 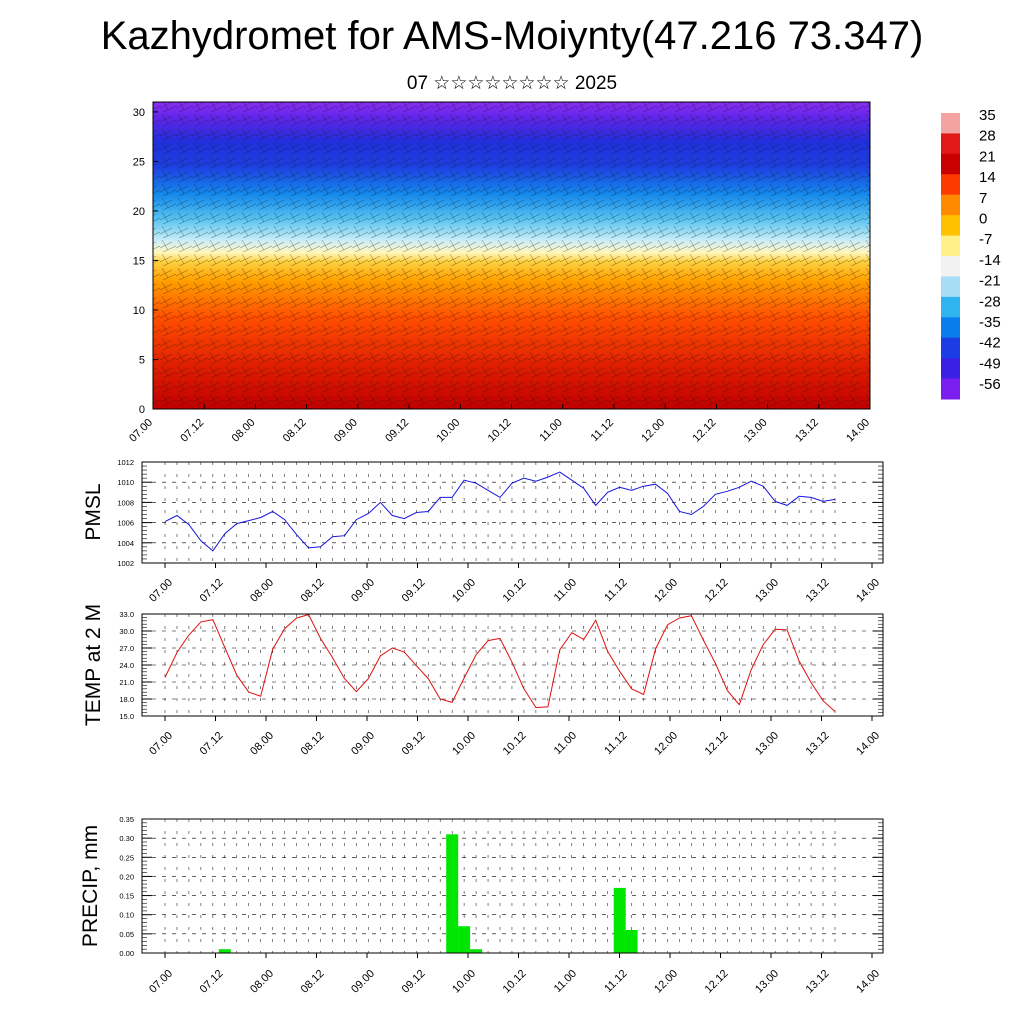 I want to click on precip-ytick-label: 0.20, so click(x=126, y=876).